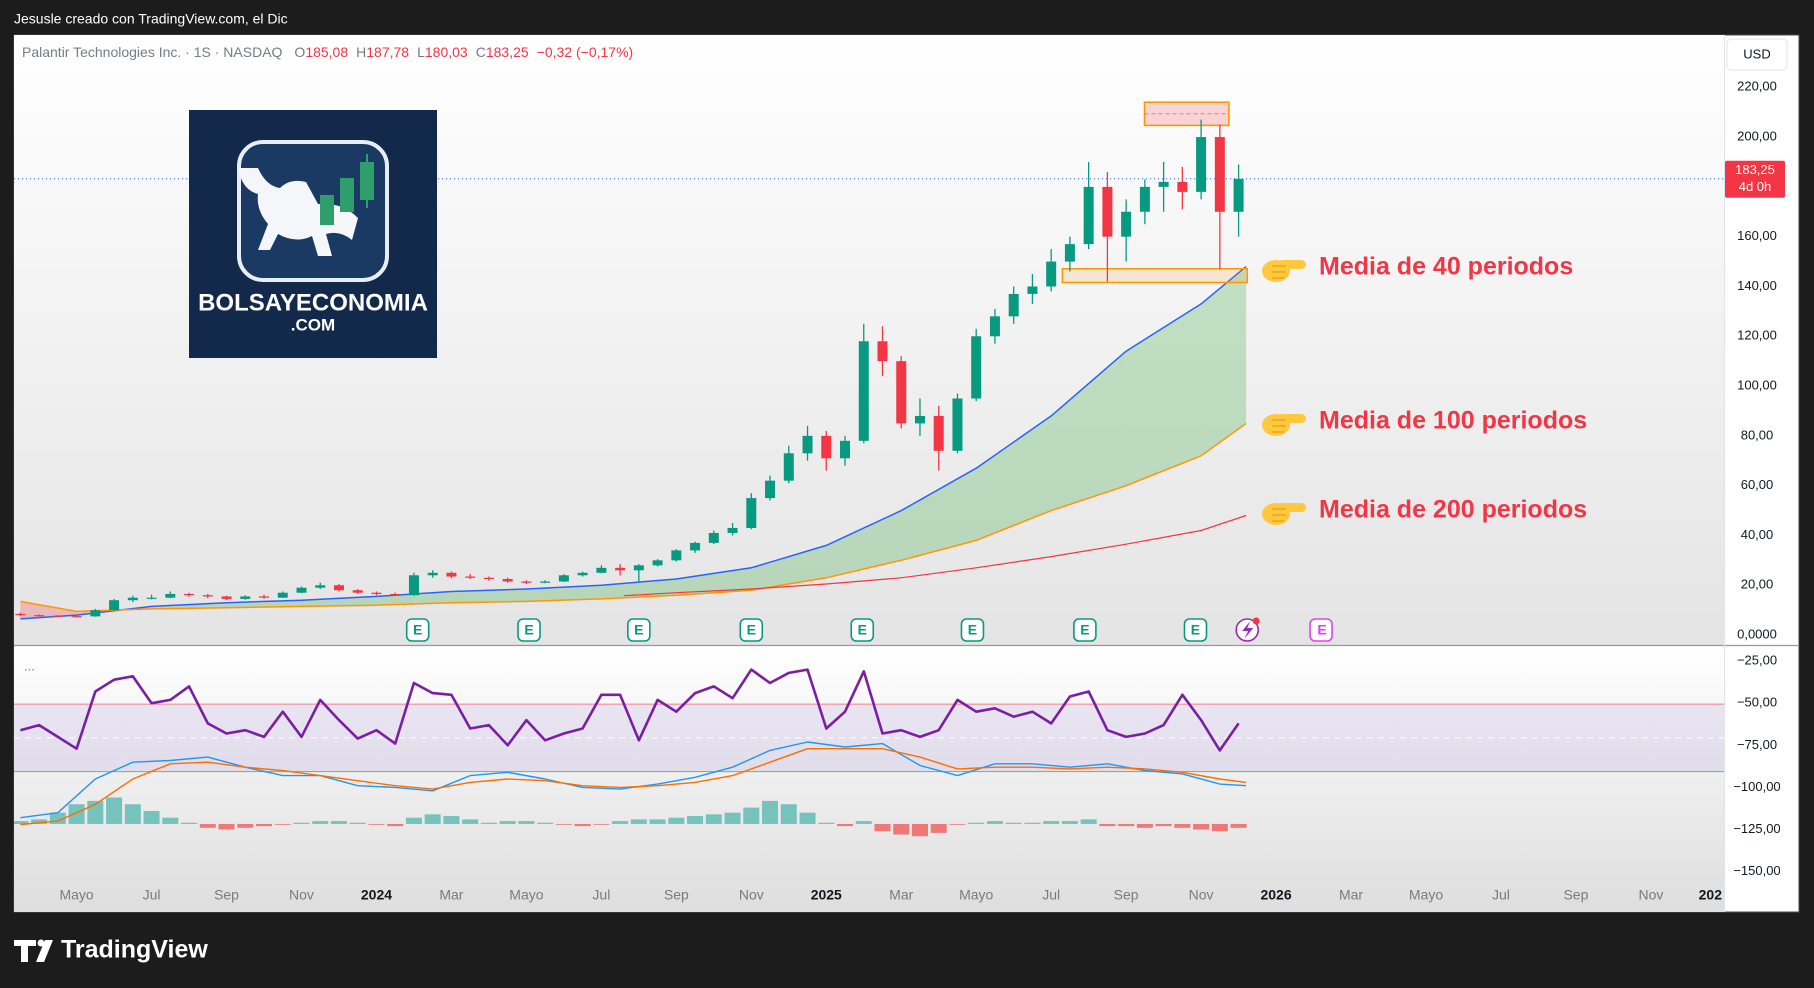 The image size is (1814, 988). I want to click on hand-line, so click(1279, 515).